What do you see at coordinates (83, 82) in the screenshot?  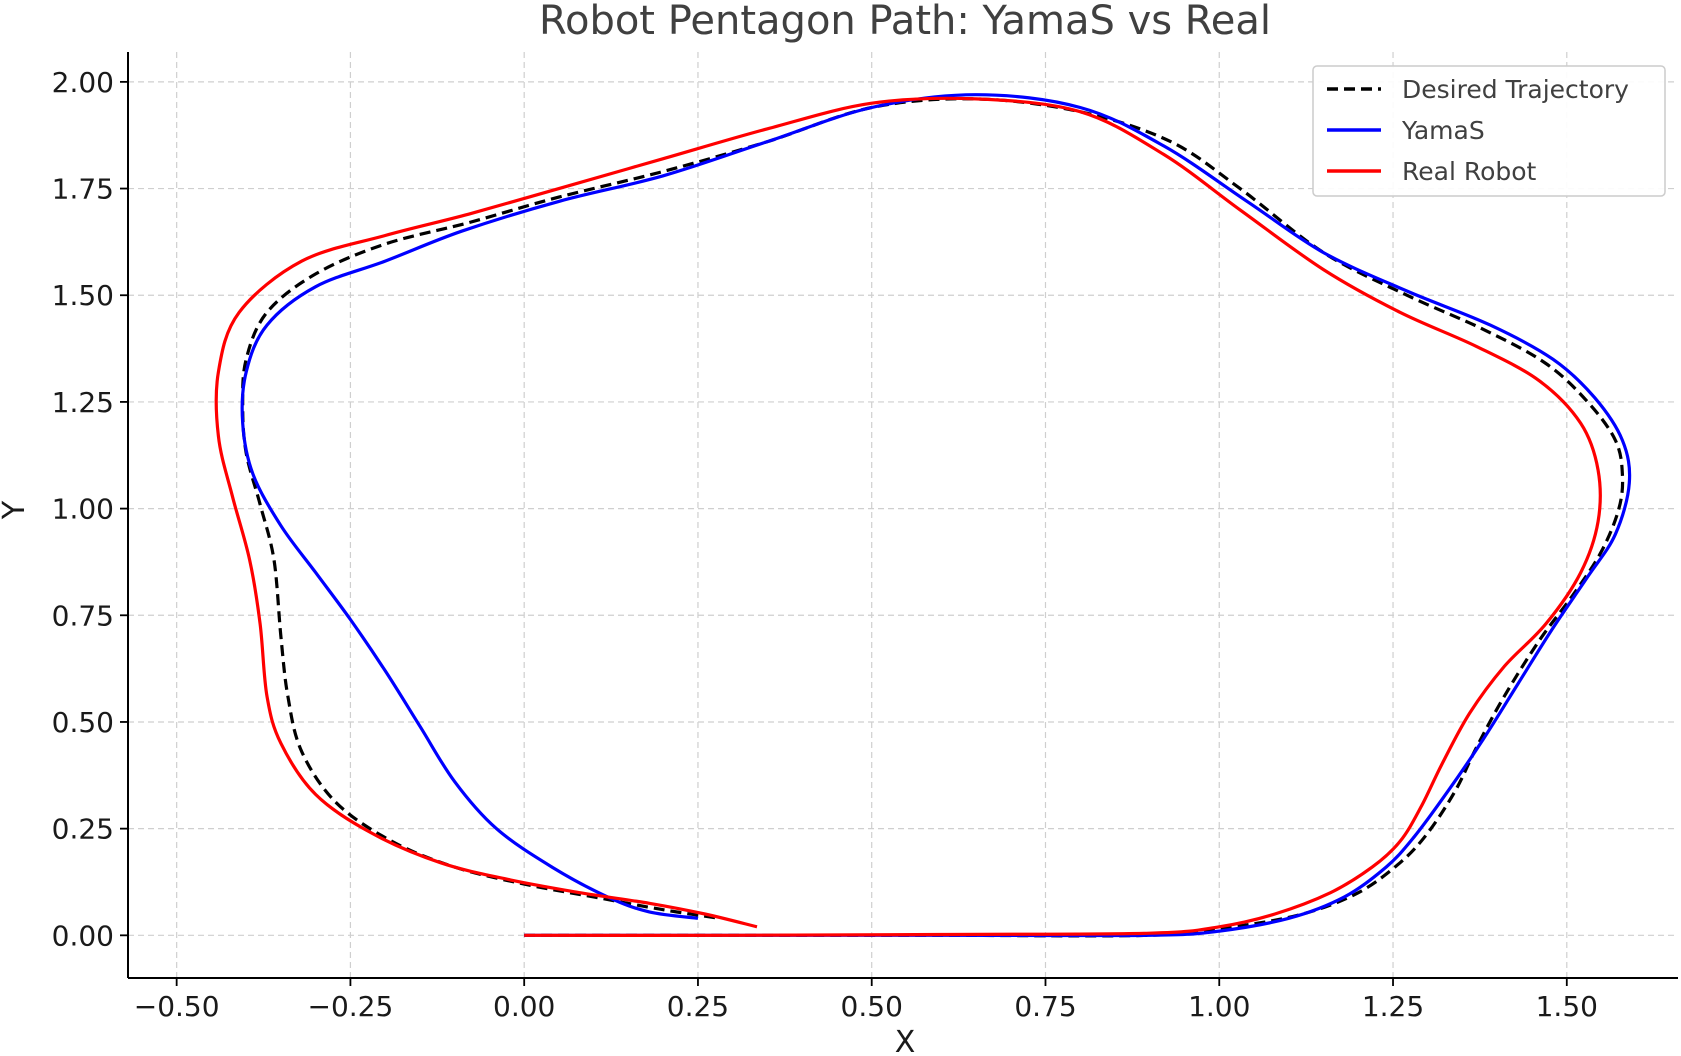 I see `y-tick-label: 2.00` at bounding box center [83, 82].